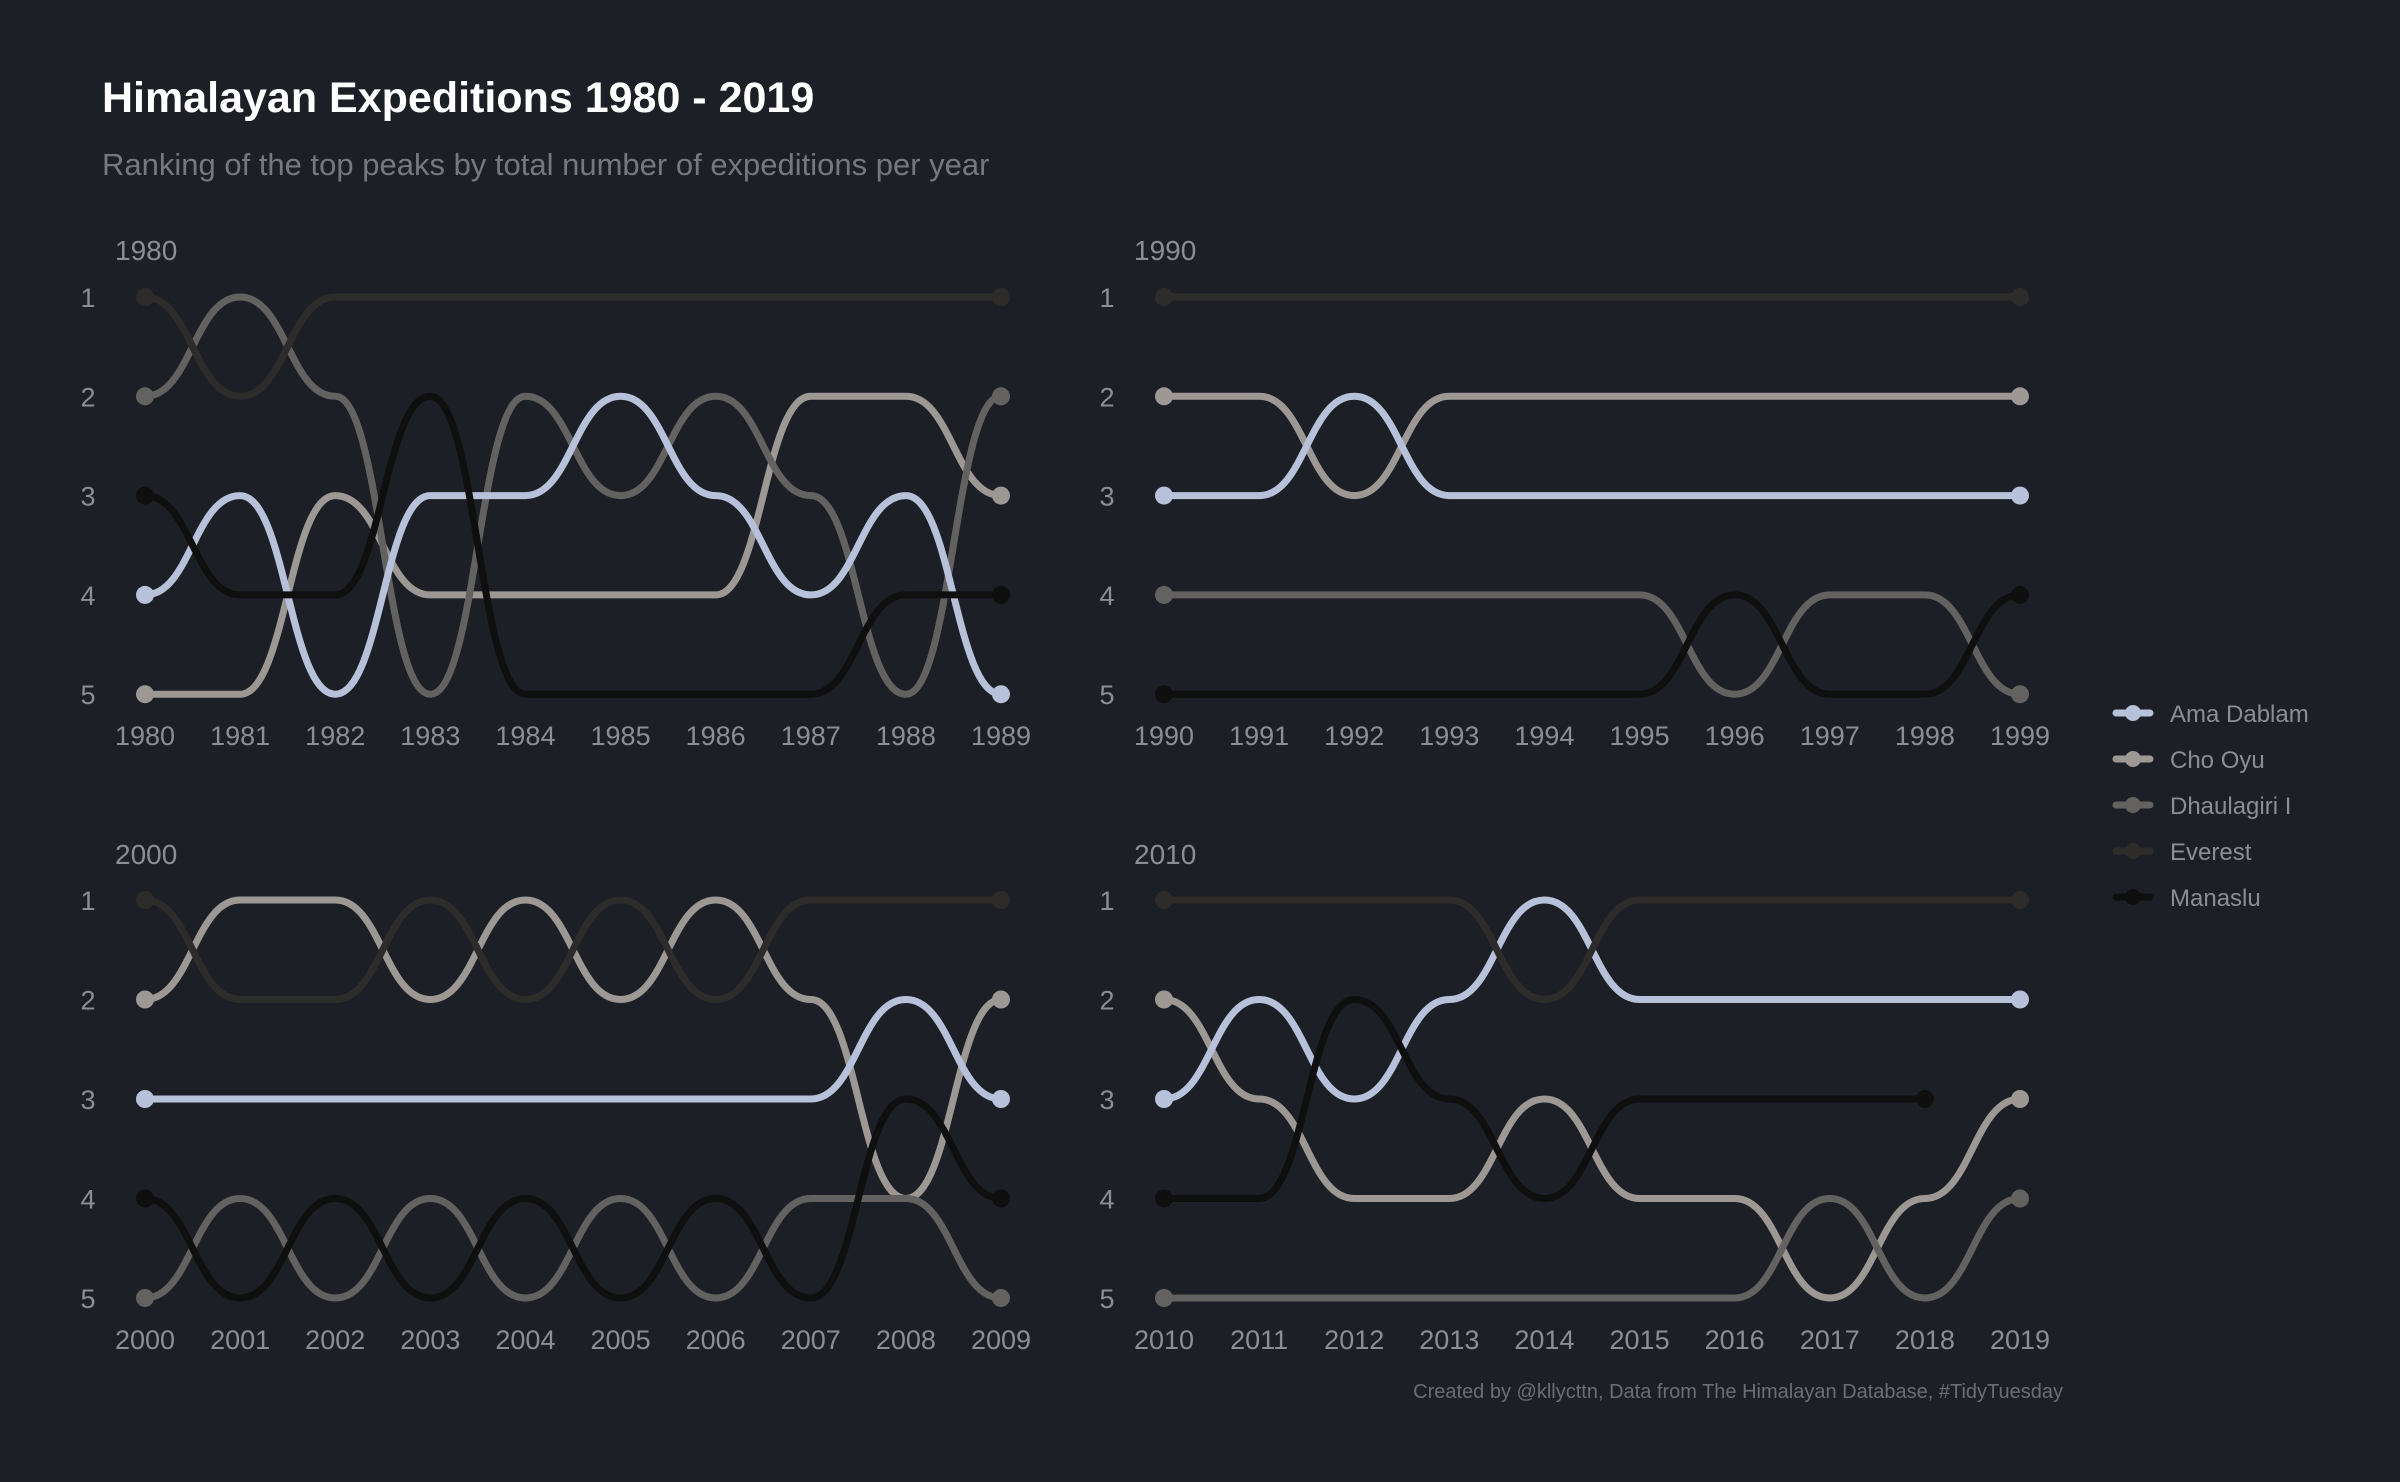  I want to click on x-tick-label: 1982, so click(335, 736).